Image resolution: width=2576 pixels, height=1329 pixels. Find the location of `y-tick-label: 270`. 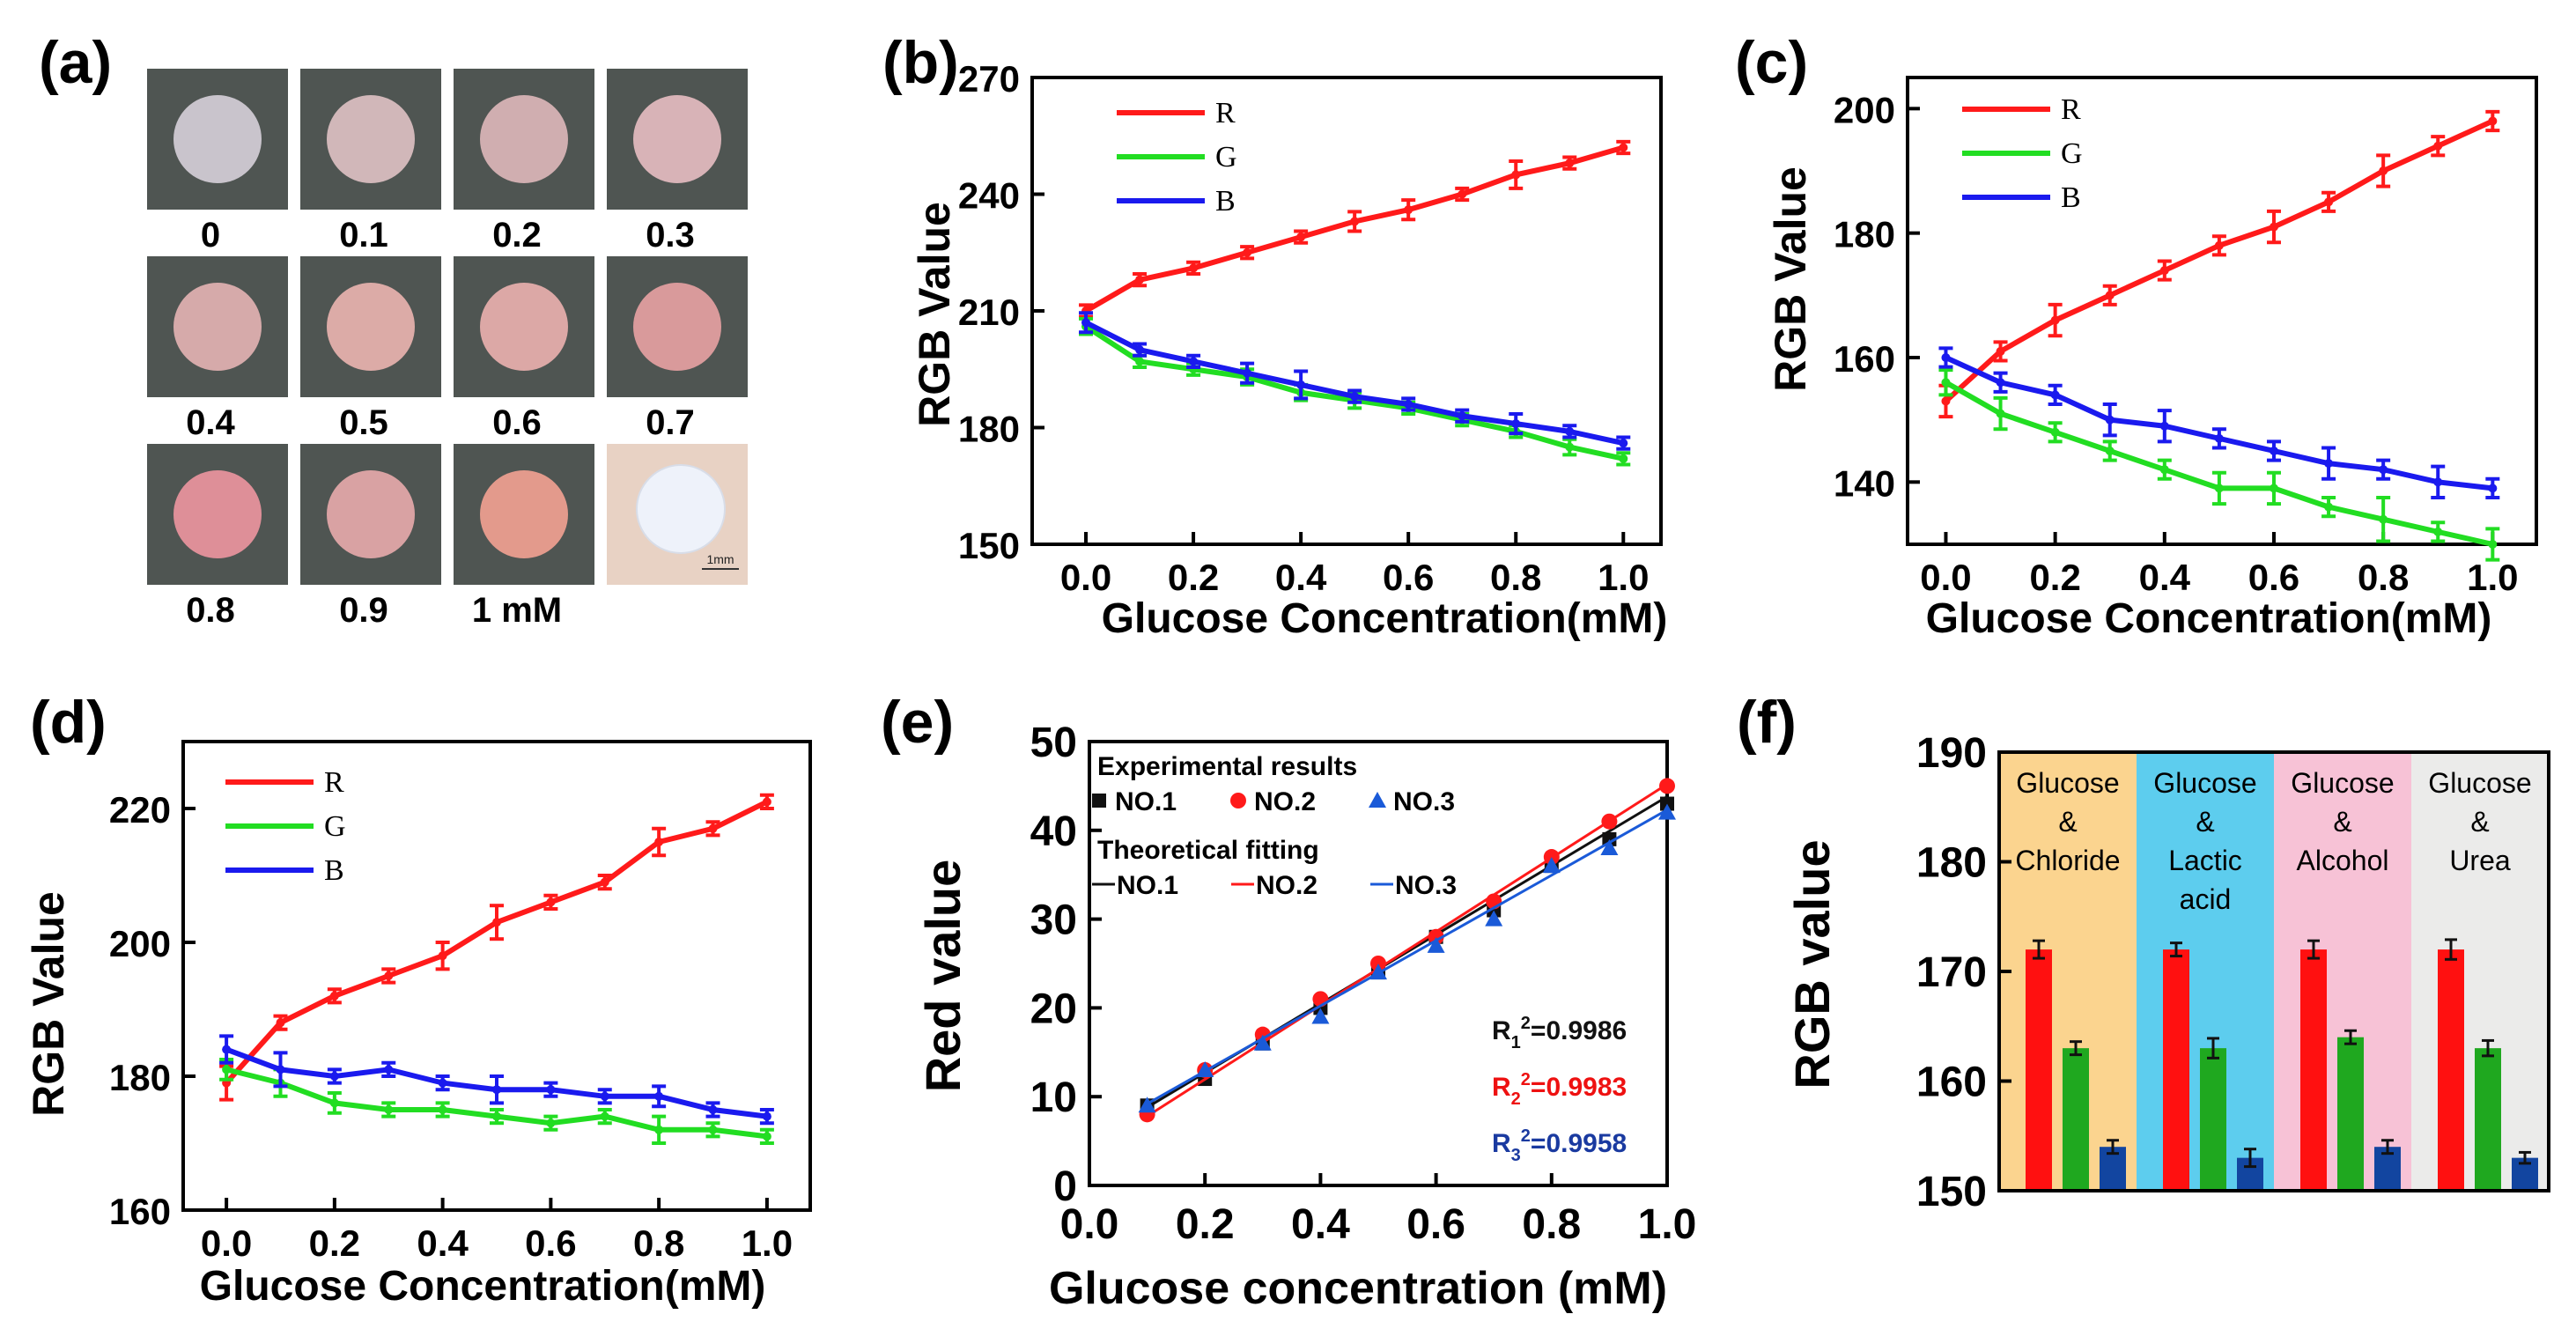

y-tick-label: 270 is located at coordinates (989, 79).